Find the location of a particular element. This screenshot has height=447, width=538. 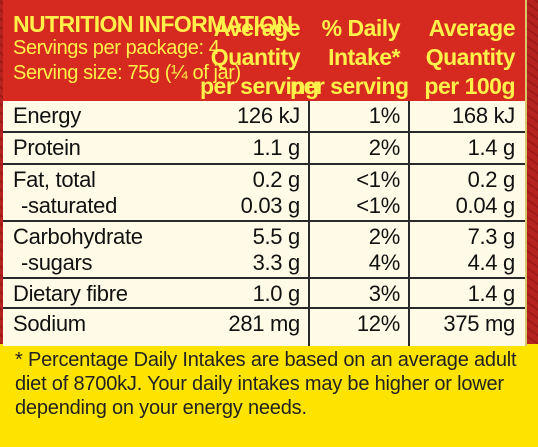

per-100g-value: 0.04 g is located at coordinates (485, 205).